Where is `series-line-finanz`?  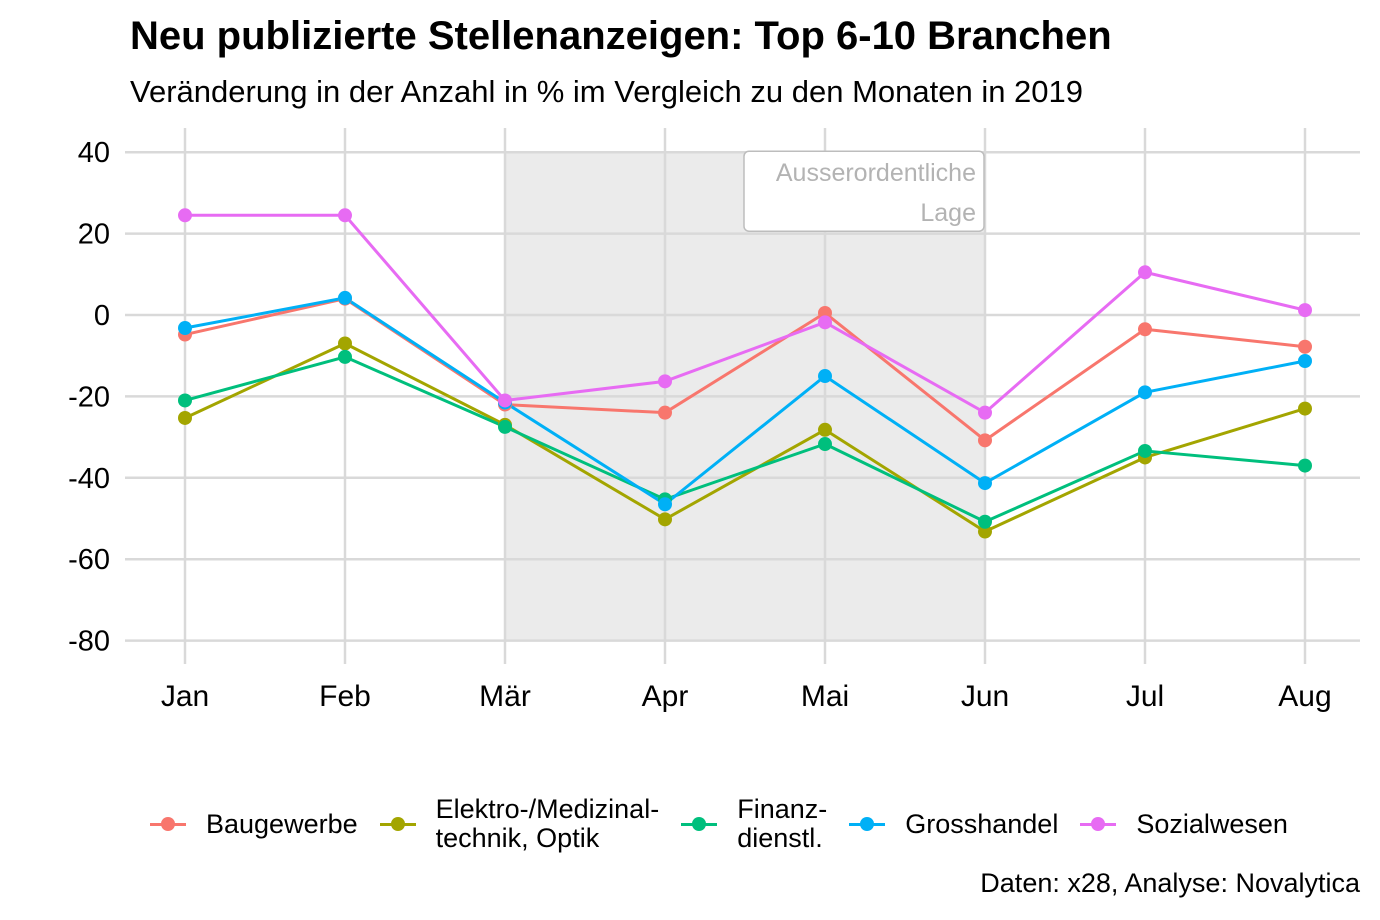 series-line-finanz is located at coordinates (745, 439).